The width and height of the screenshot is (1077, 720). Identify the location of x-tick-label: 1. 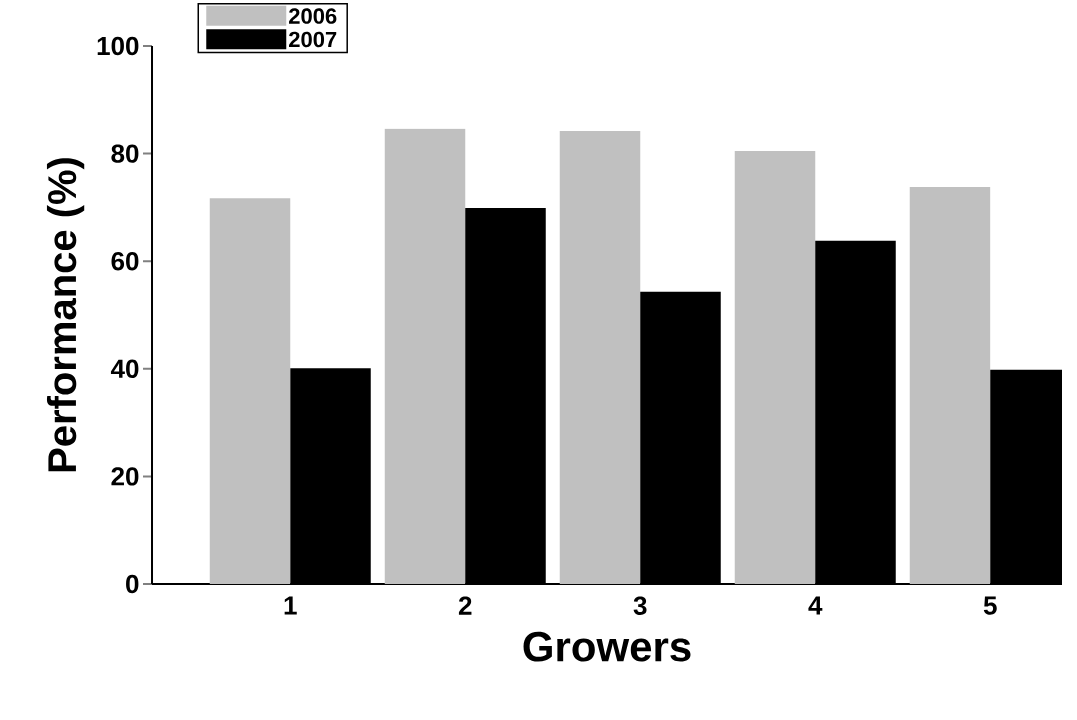
(290, 605).